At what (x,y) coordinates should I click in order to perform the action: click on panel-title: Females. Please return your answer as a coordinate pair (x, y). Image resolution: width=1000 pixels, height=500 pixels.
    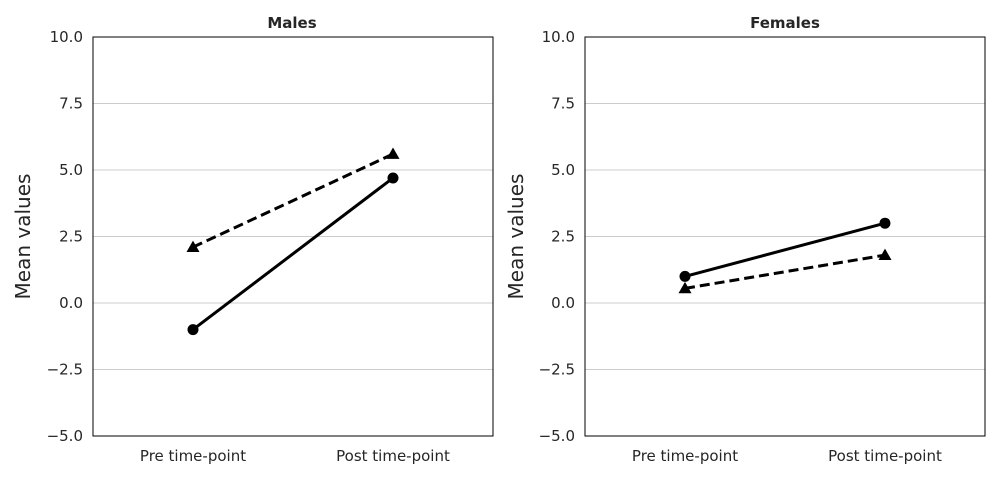
    Looking at the image, I should click on (785, 23).